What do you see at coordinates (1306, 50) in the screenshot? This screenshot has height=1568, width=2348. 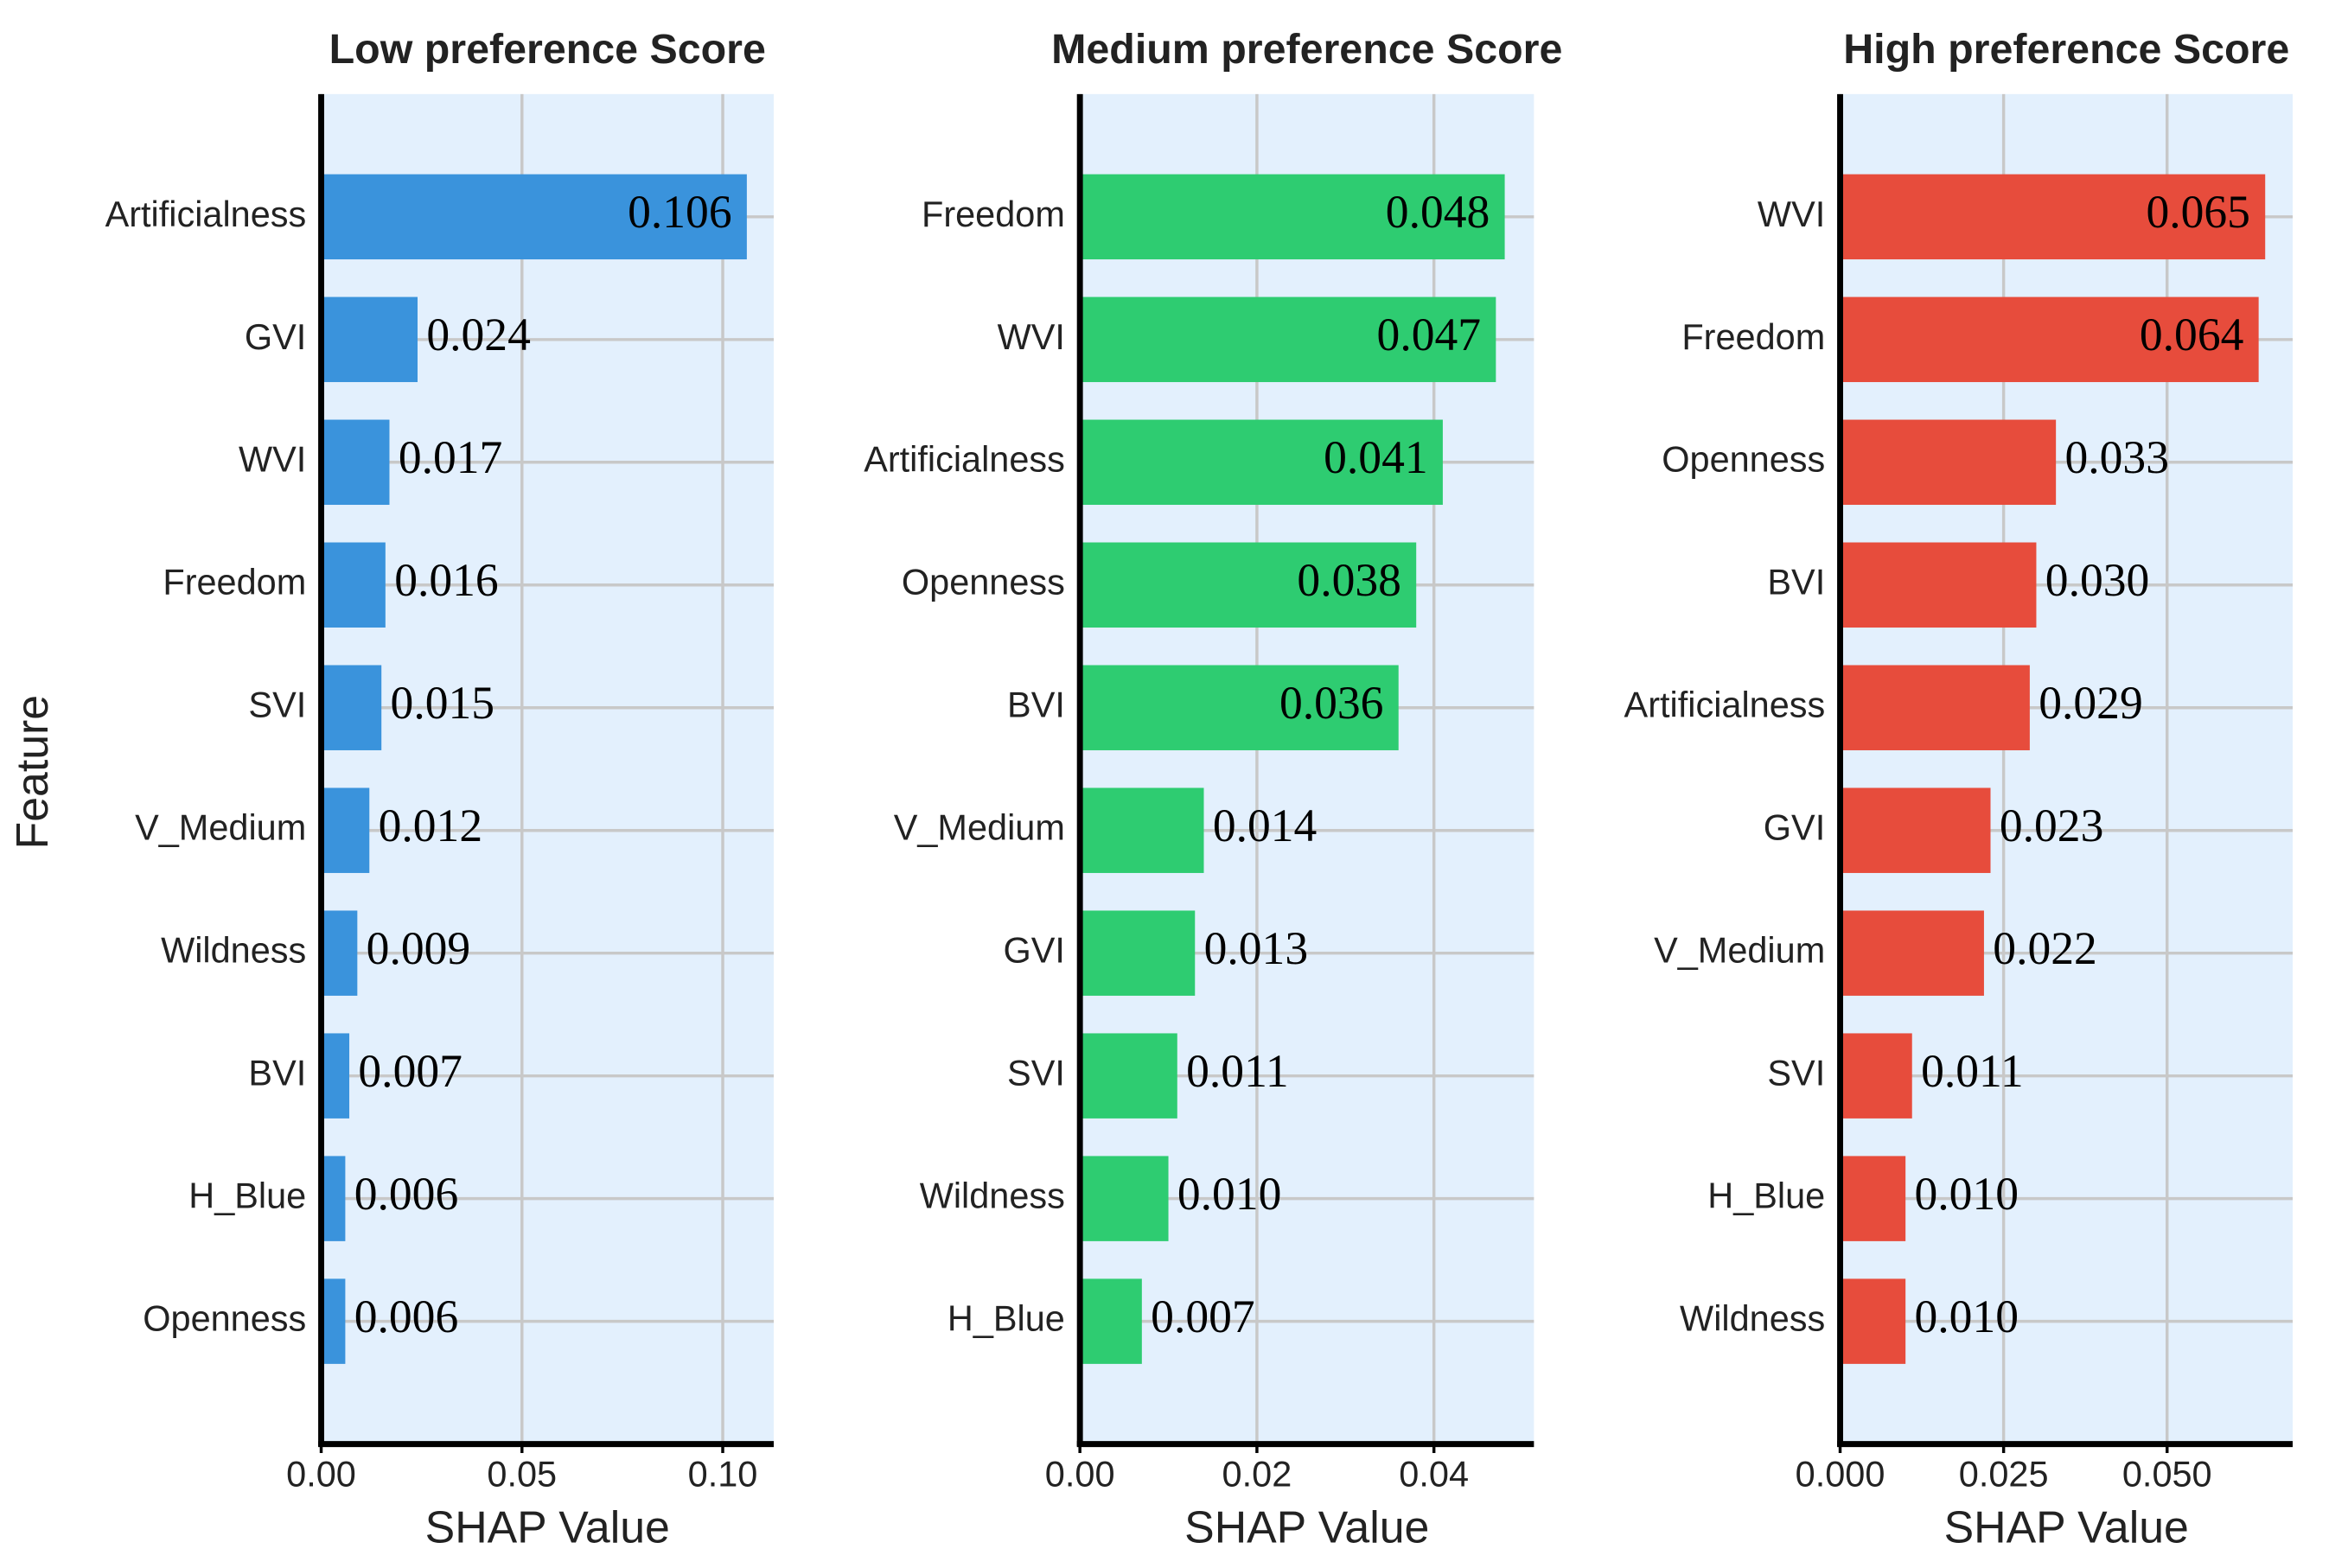 I see `chart-title: Medium preference Score` at bounding box center [1306, 50].